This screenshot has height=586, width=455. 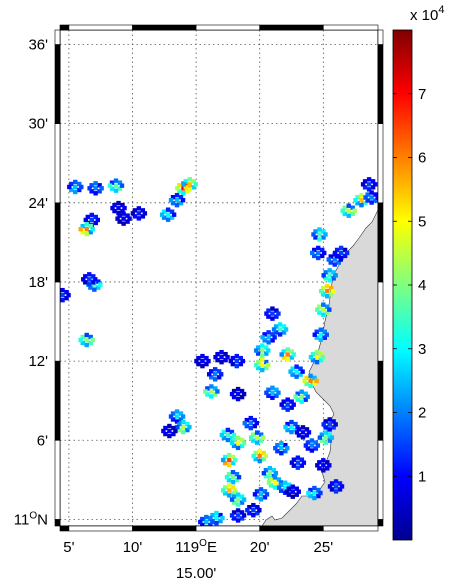 I want to click on colorbar-ticks: 1 2 3 4 5 6 7, so click(x=409, y=285).